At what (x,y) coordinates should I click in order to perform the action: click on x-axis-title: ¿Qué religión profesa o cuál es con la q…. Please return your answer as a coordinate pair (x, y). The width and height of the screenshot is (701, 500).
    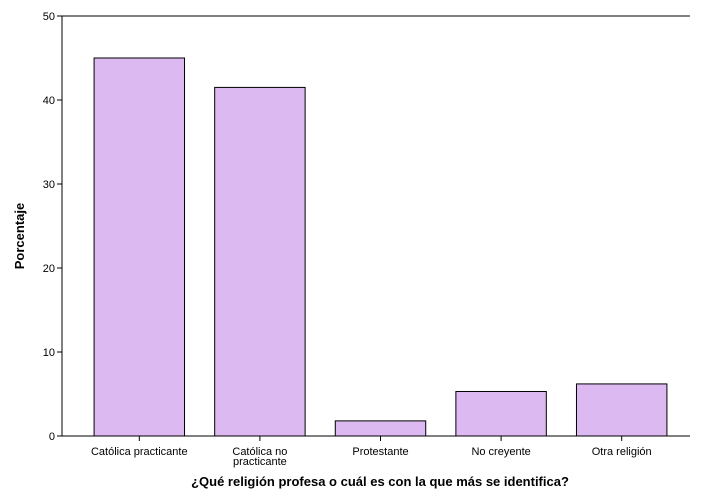
    Looking at the image, I should click on (380, 481).